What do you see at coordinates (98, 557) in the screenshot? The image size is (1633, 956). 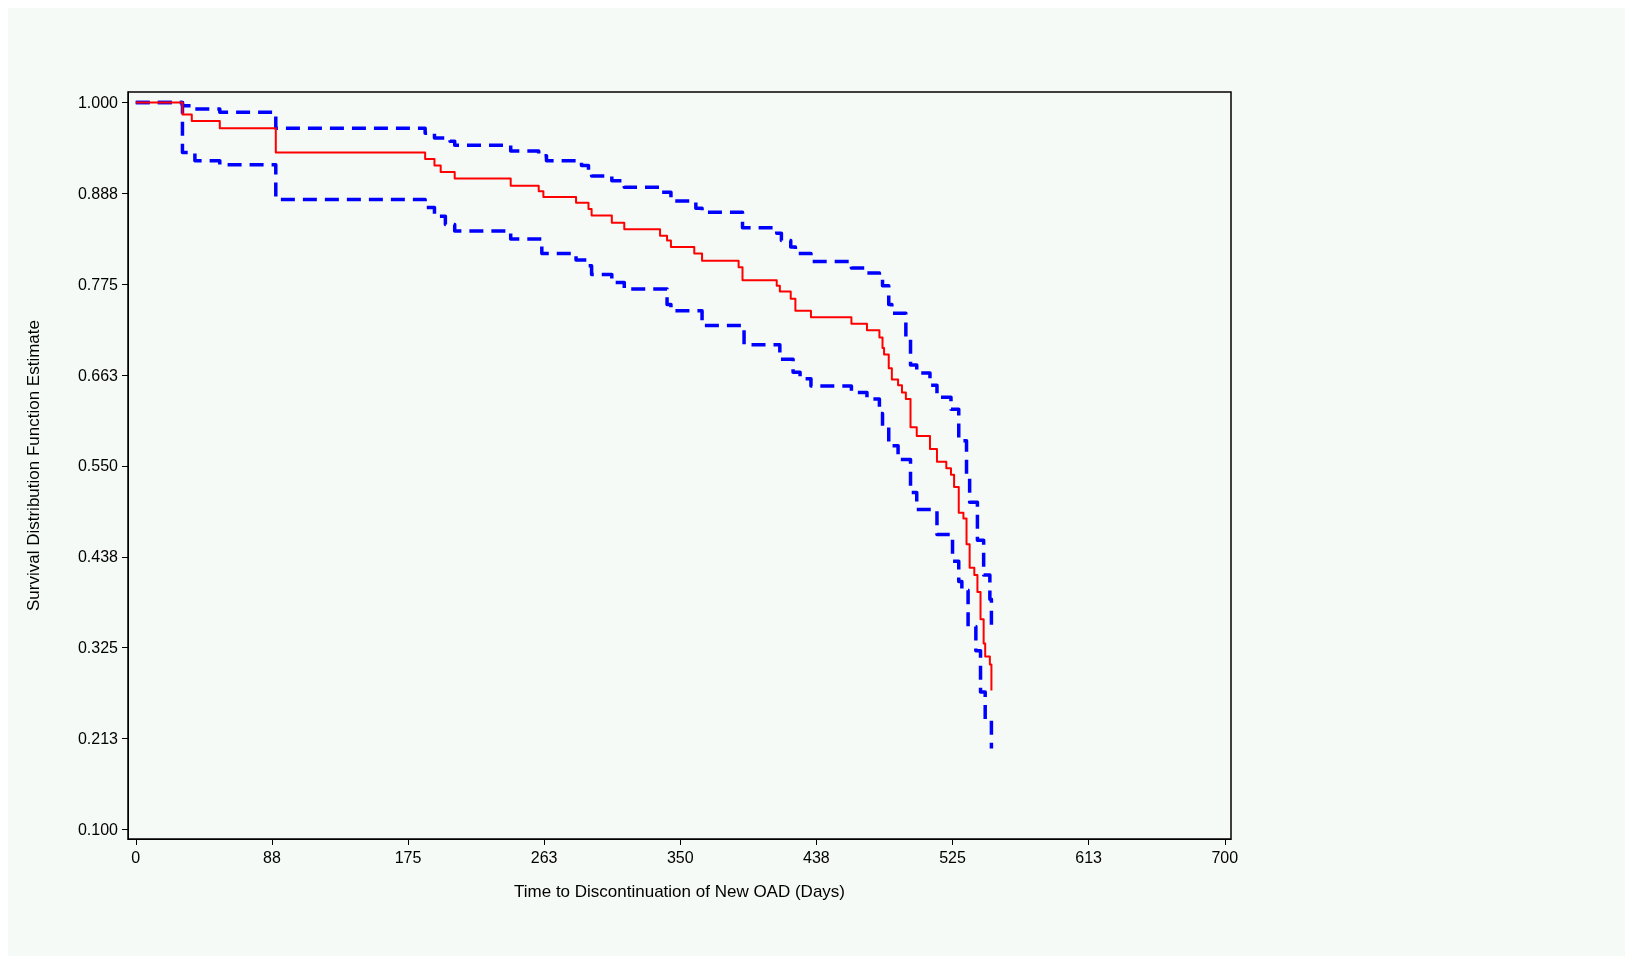 I see `y-tick-label: 0.438` at bounding box center [98, 557].